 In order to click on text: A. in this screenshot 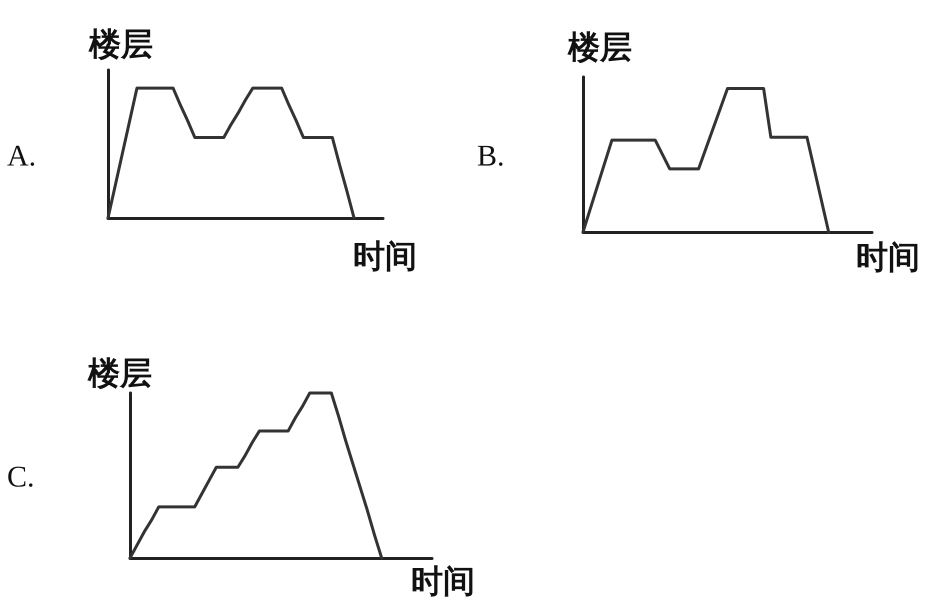, I will do `click(21, 156)`.